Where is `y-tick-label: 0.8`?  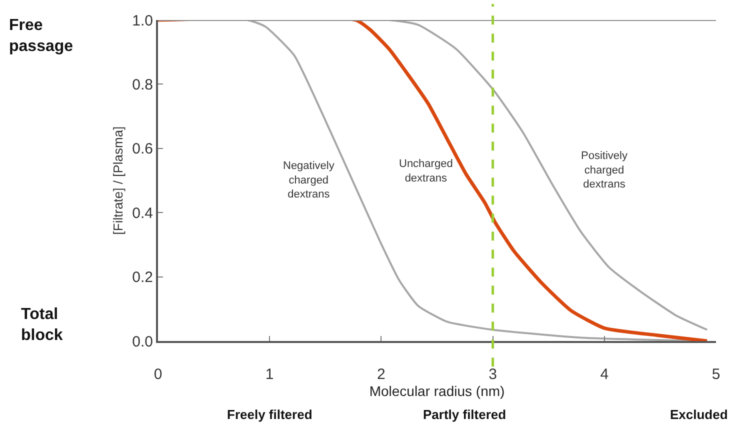 y-tick-label: 0.8 is located at coordinates (142, 85).